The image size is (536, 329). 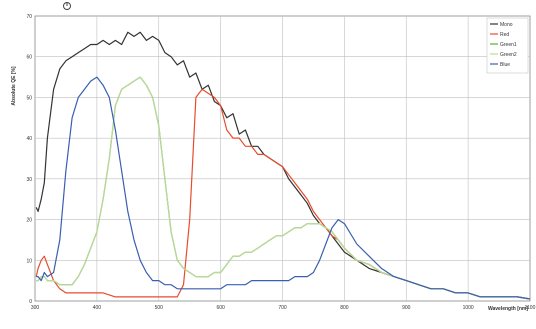 I want to click on y-tick-label: 70, so click(x=29, y=17).